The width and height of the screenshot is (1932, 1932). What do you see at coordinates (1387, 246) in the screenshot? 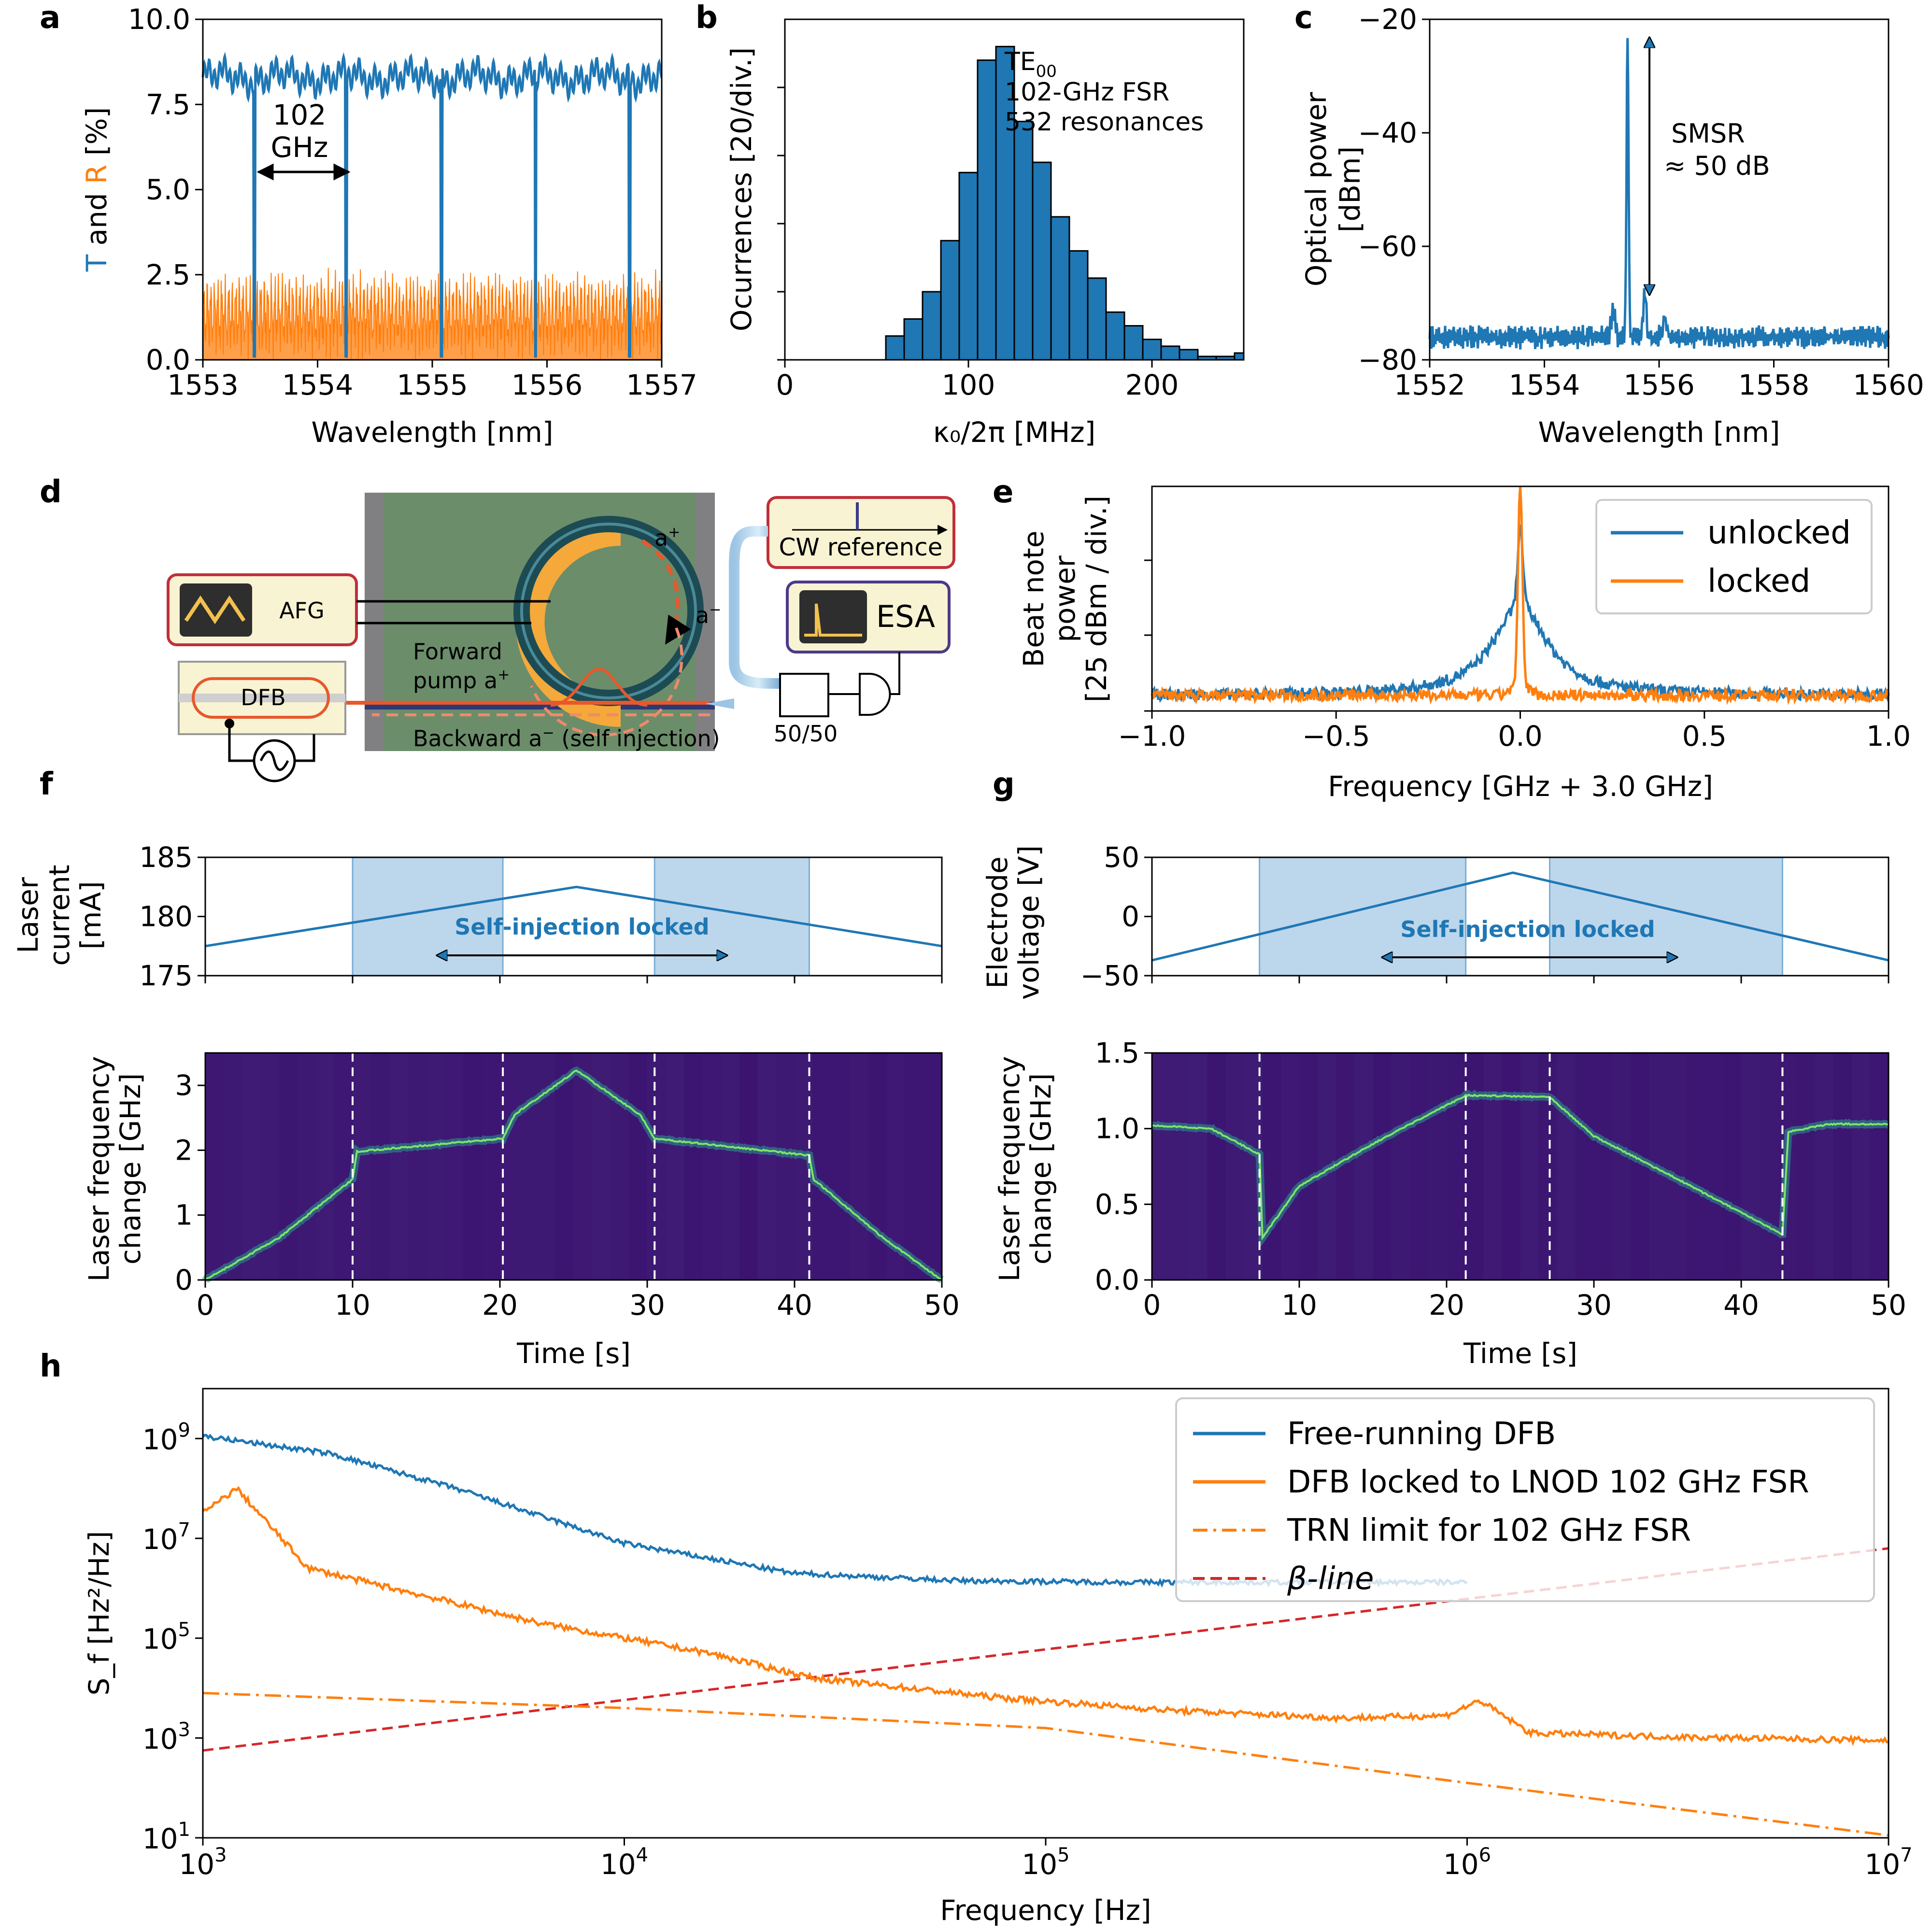
I see `panel-c-y-tick-label-1: −60` at bounding box center [1387, 246].